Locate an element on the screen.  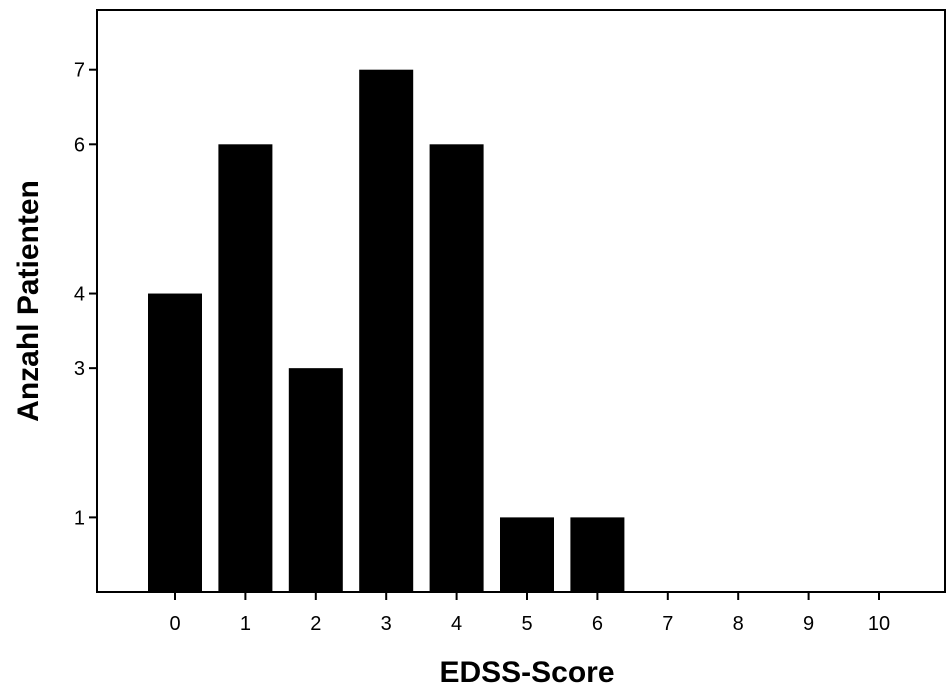
y-axis-ticks: 1 3 4 6 7 is located at coordinates (85, 294).